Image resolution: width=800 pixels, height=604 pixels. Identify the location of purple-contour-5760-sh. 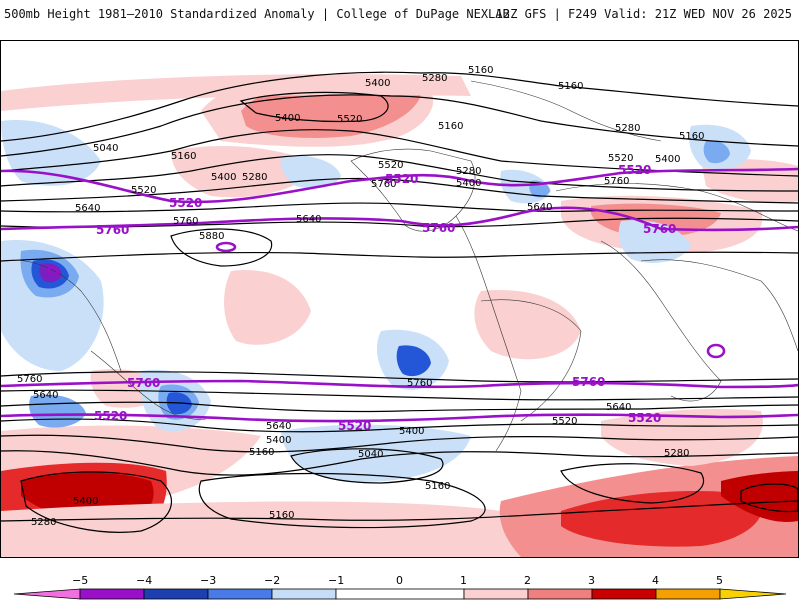
(399, 384).